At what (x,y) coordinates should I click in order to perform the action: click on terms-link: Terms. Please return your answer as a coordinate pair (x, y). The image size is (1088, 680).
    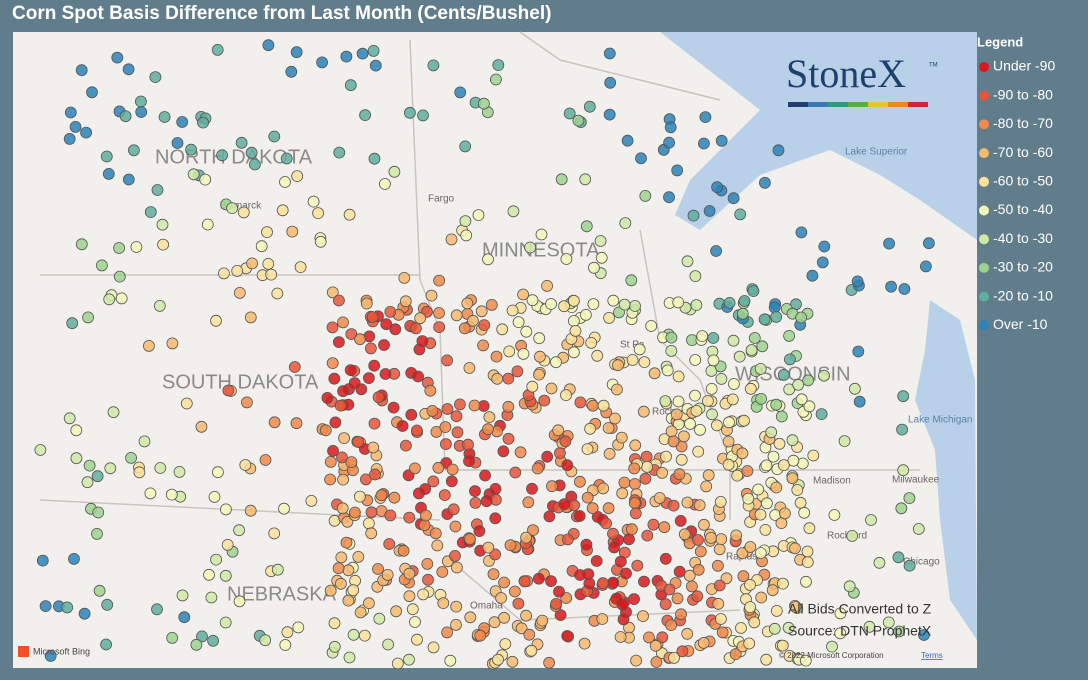
    Looking at the image, I should click on (932, 655).